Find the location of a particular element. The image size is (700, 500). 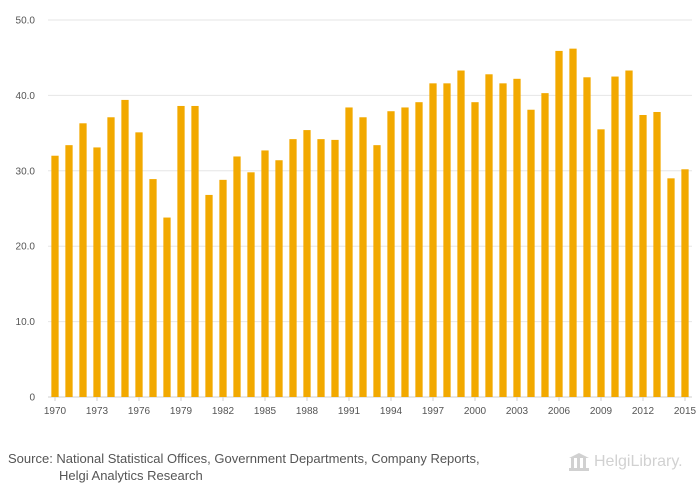

x-tick-label: 1970 is located at coordinates (55, 411).